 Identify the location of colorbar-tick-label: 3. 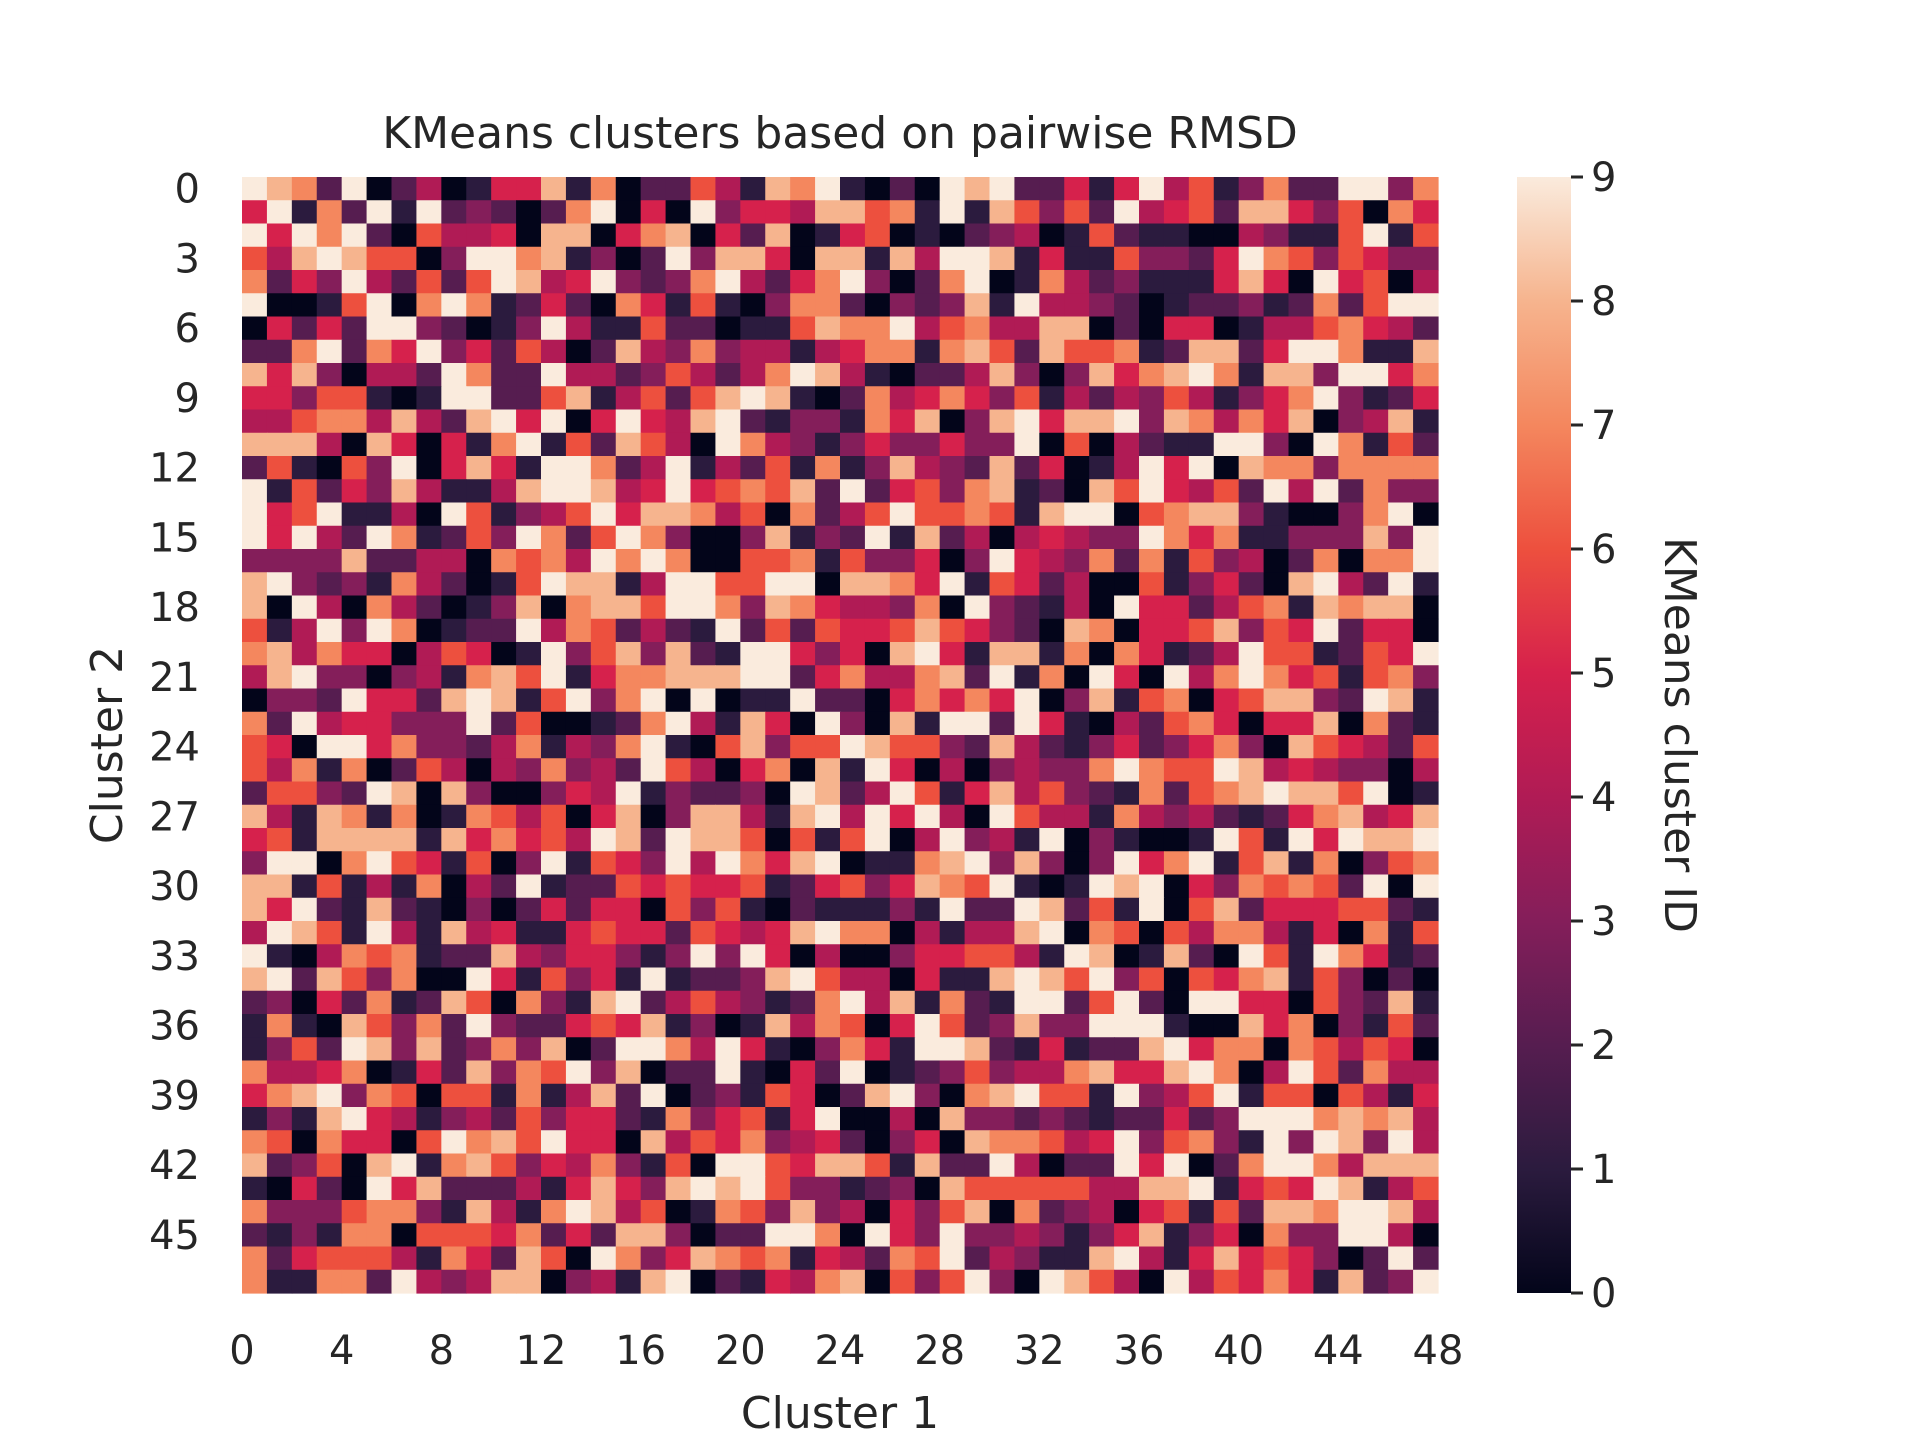
(1603, 922).